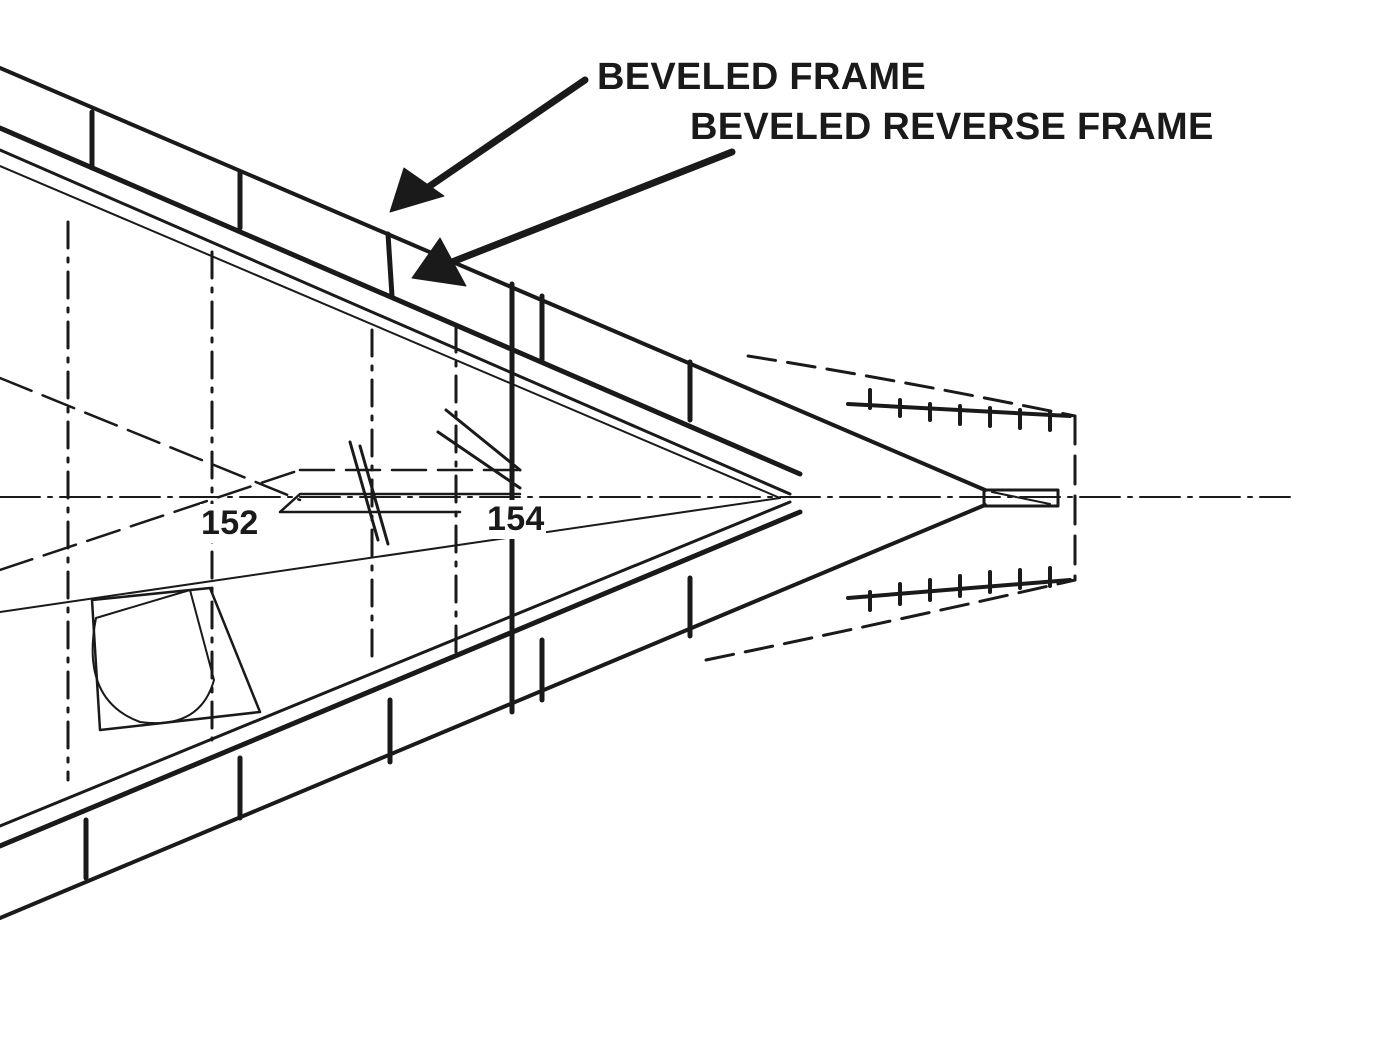  I want to click on beveled-reverse-frame-label: BEVELED REVERSE FRAME, so click(952, 127).